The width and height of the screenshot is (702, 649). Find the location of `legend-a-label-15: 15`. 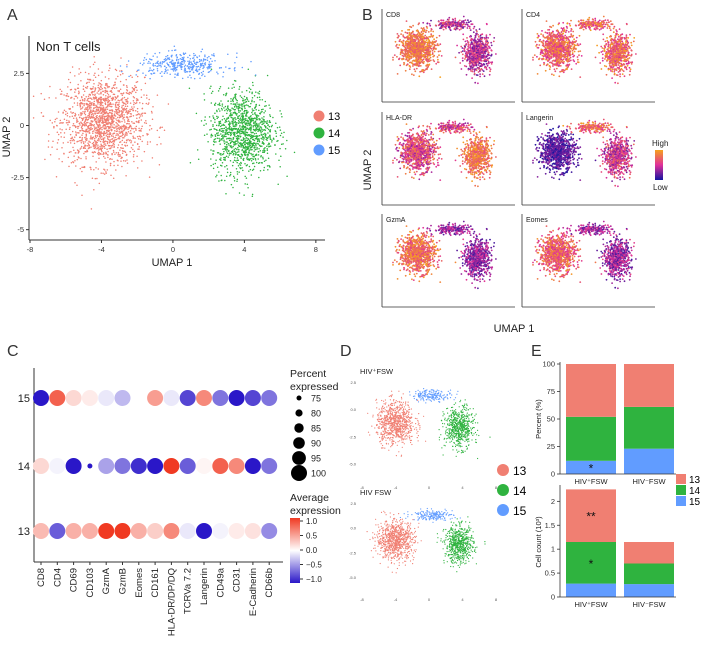

legend-a-label-15: 15 is located at coordinates (334, 151).